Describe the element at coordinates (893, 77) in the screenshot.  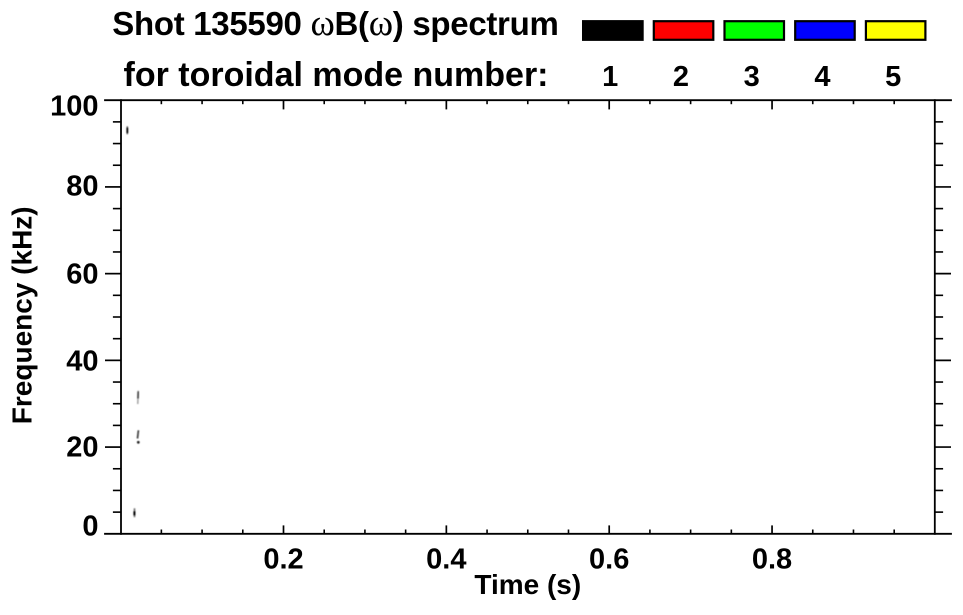
I see `svg-text: 5` at that location.